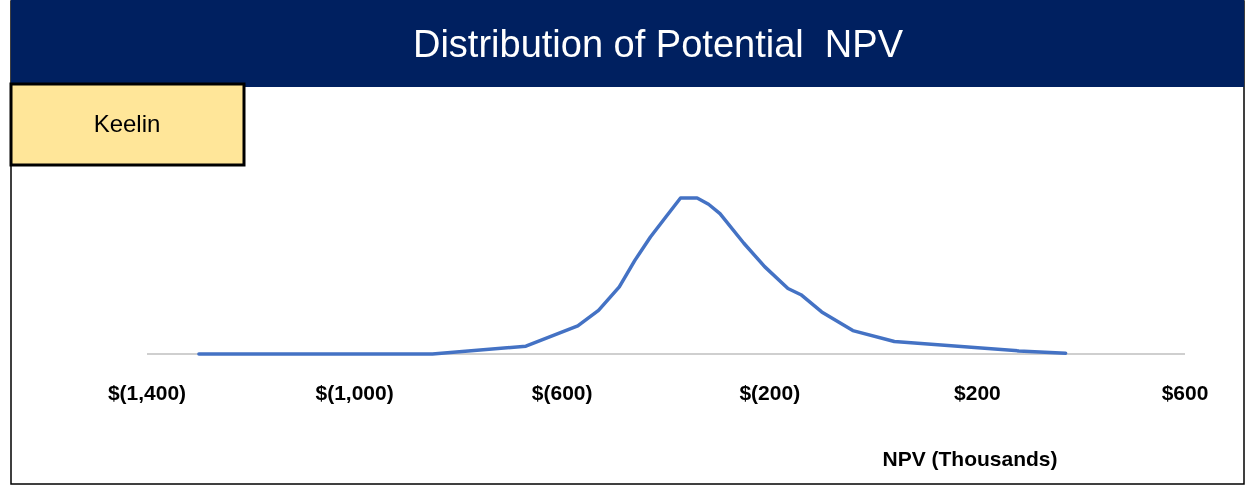  What do you see at coordinates (658, 44) in the screenshot?
I see `chart-title: Distribution of Potential NPV` at bounding box center [658, 44].